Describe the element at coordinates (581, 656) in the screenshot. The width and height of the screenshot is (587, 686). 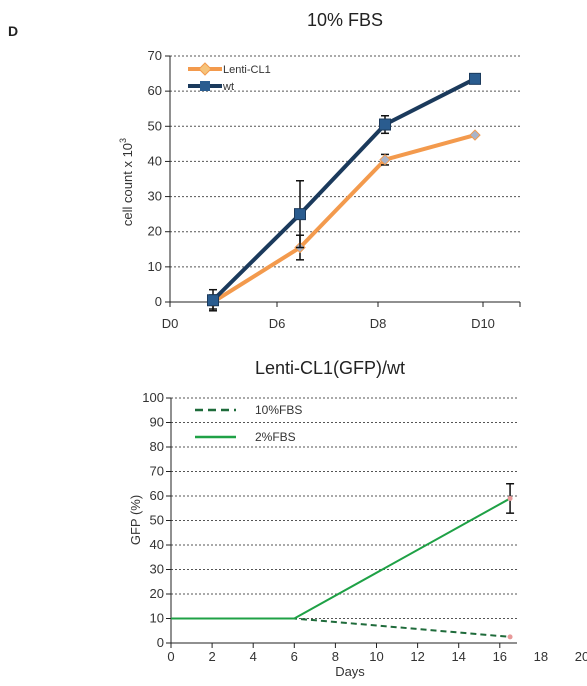
I see `x-tick-label: 20` at that location.